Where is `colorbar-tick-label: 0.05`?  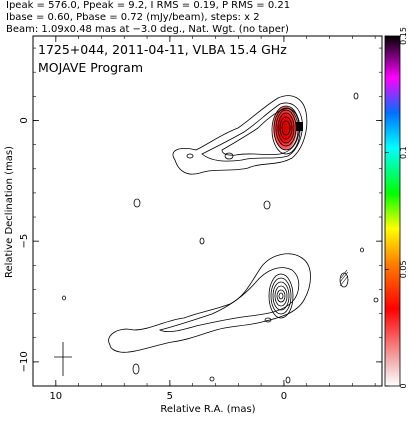 colorbar-tick-label: 0.05 is located at coordinates (403, 269).